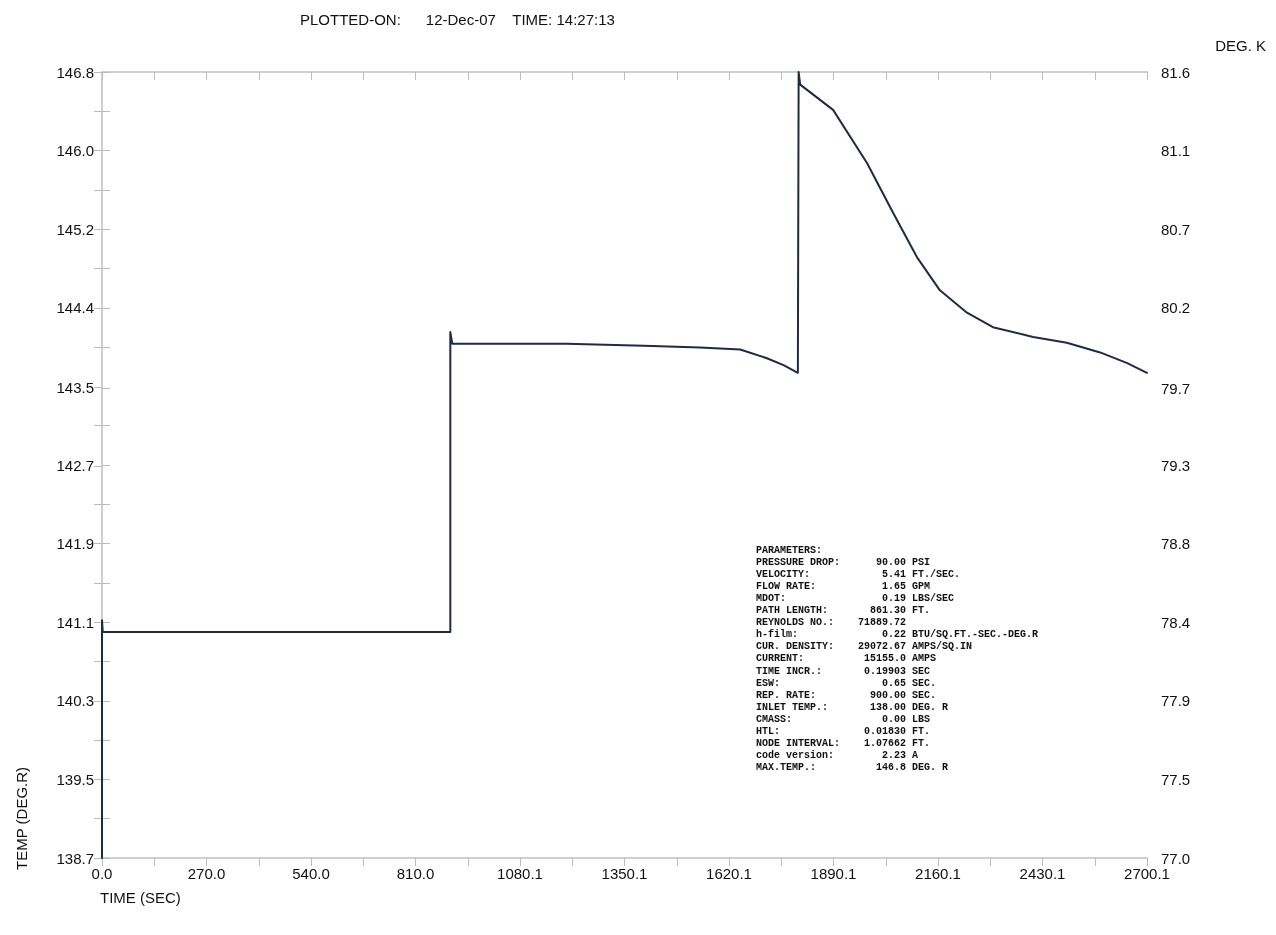 The image size is (1276, 935). Describe the element at coordinates (1176, 308) in the screenshot. I see `y2-tick-label: 80.2` at that location.